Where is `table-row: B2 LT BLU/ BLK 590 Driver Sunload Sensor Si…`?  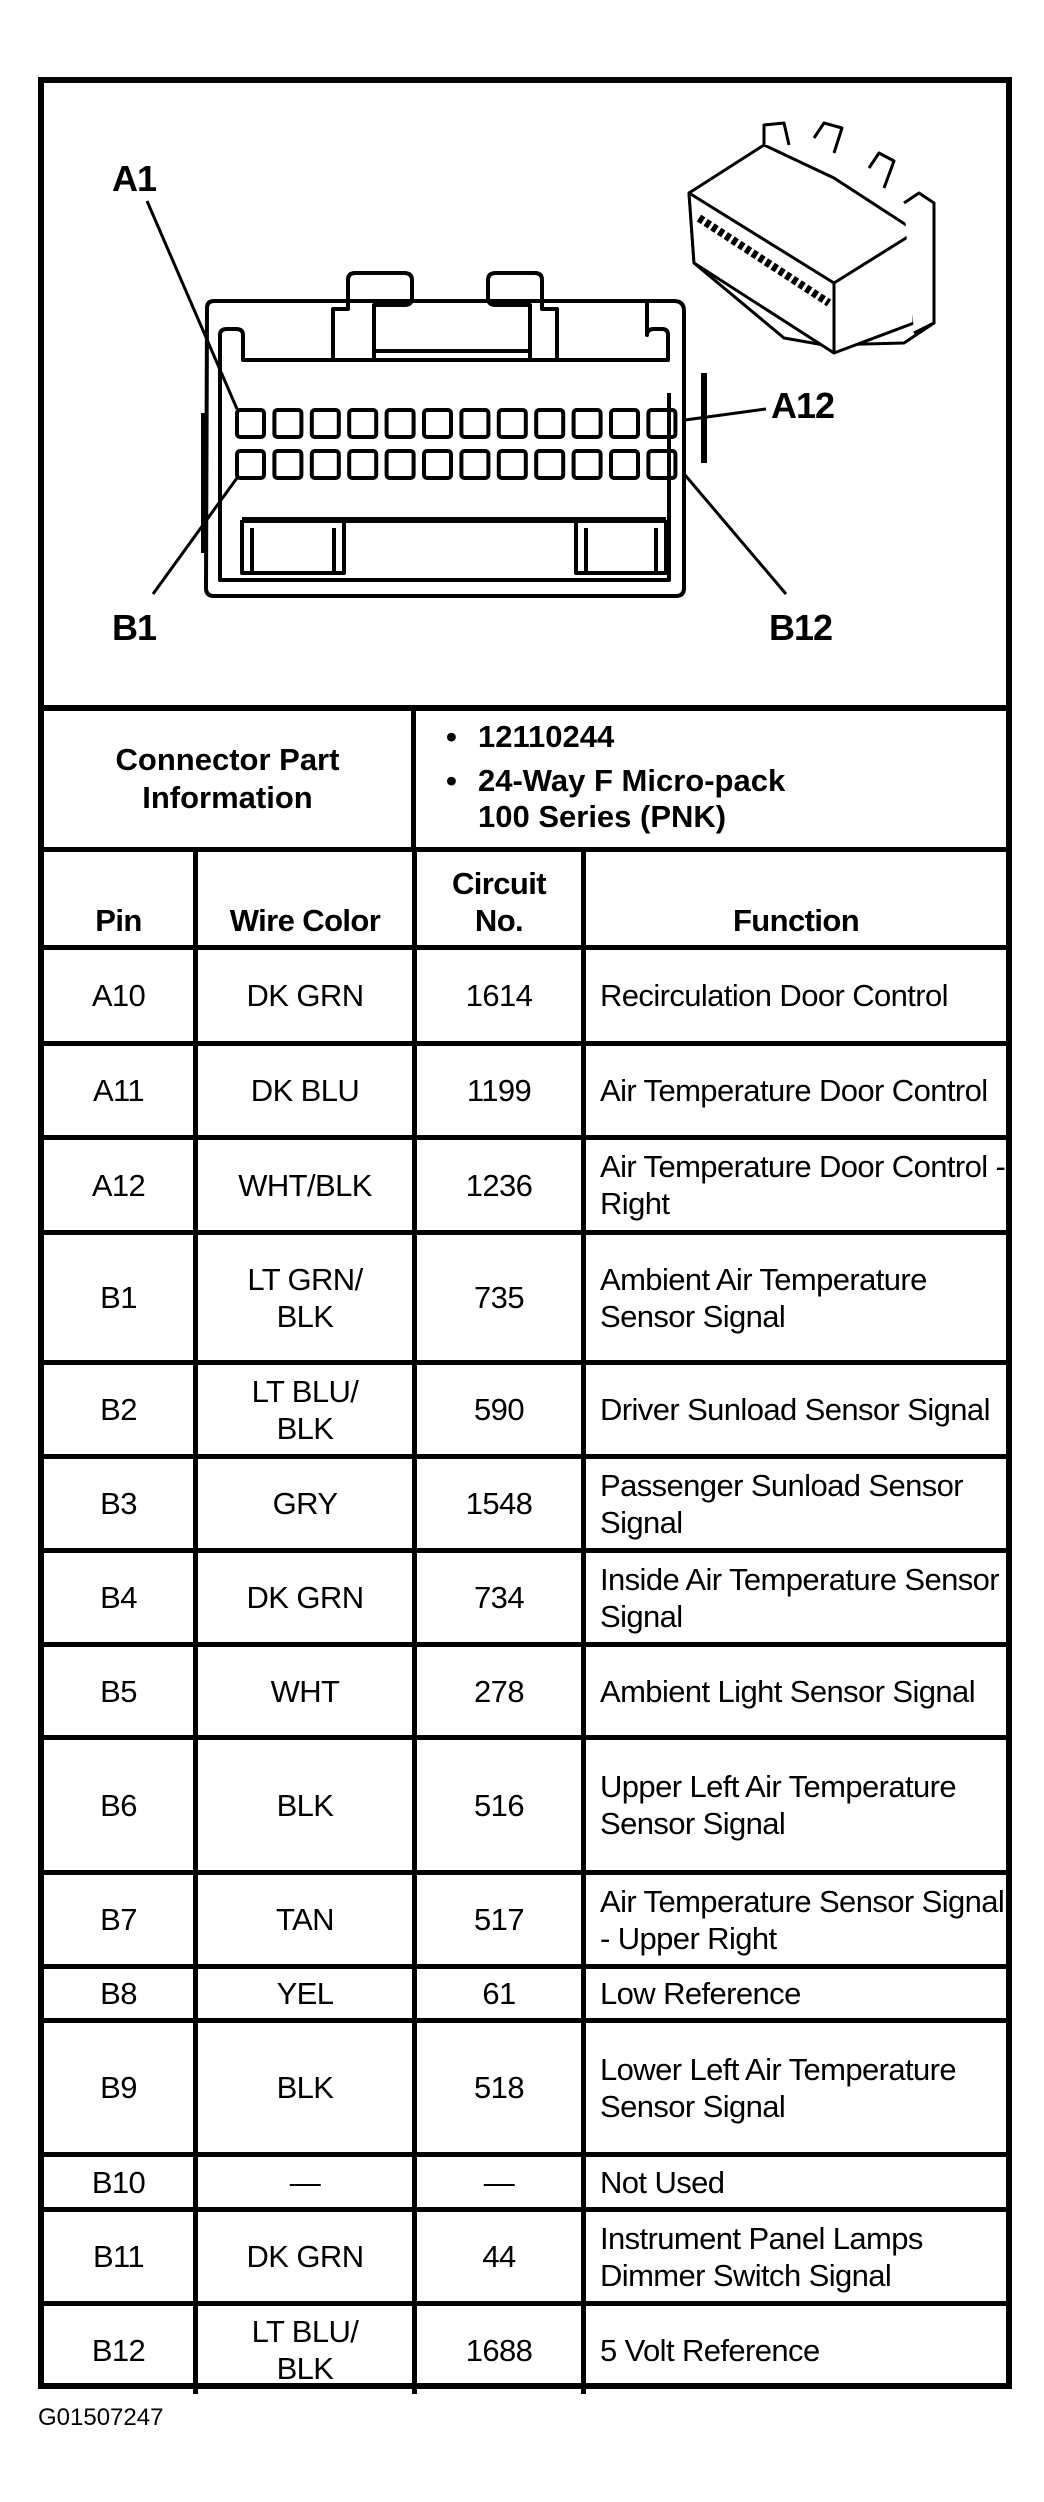
table-row: B2 LT BLU/ BLK 590 Driver Sunload Sensor Si… is located at coordinates (525, 1412).